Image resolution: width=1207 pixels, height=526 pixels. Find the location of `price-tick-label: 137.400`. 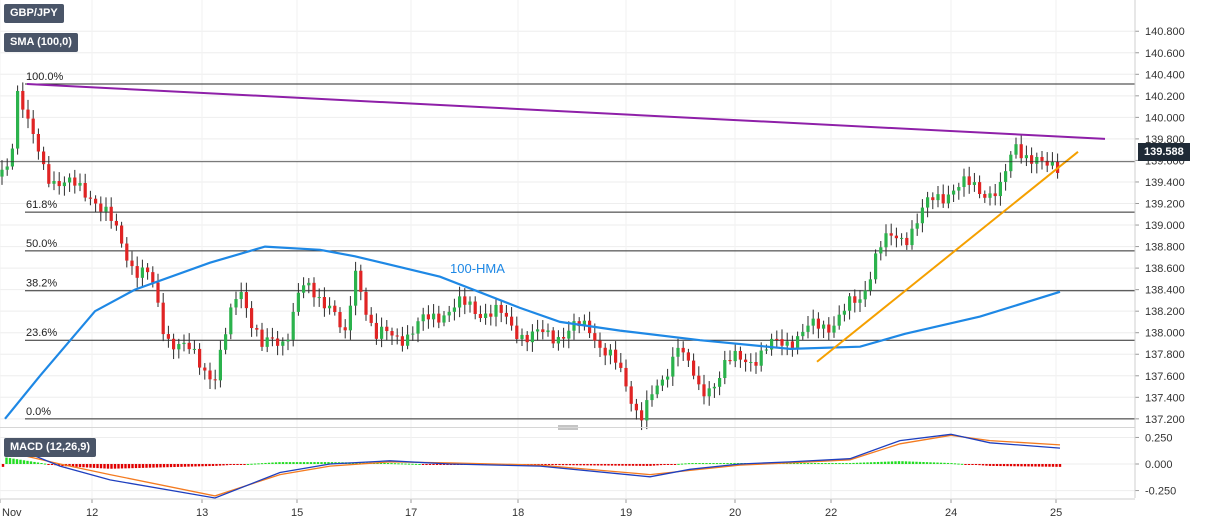

price-tick-label: 137.400 is located at coordinates (1165, 398).